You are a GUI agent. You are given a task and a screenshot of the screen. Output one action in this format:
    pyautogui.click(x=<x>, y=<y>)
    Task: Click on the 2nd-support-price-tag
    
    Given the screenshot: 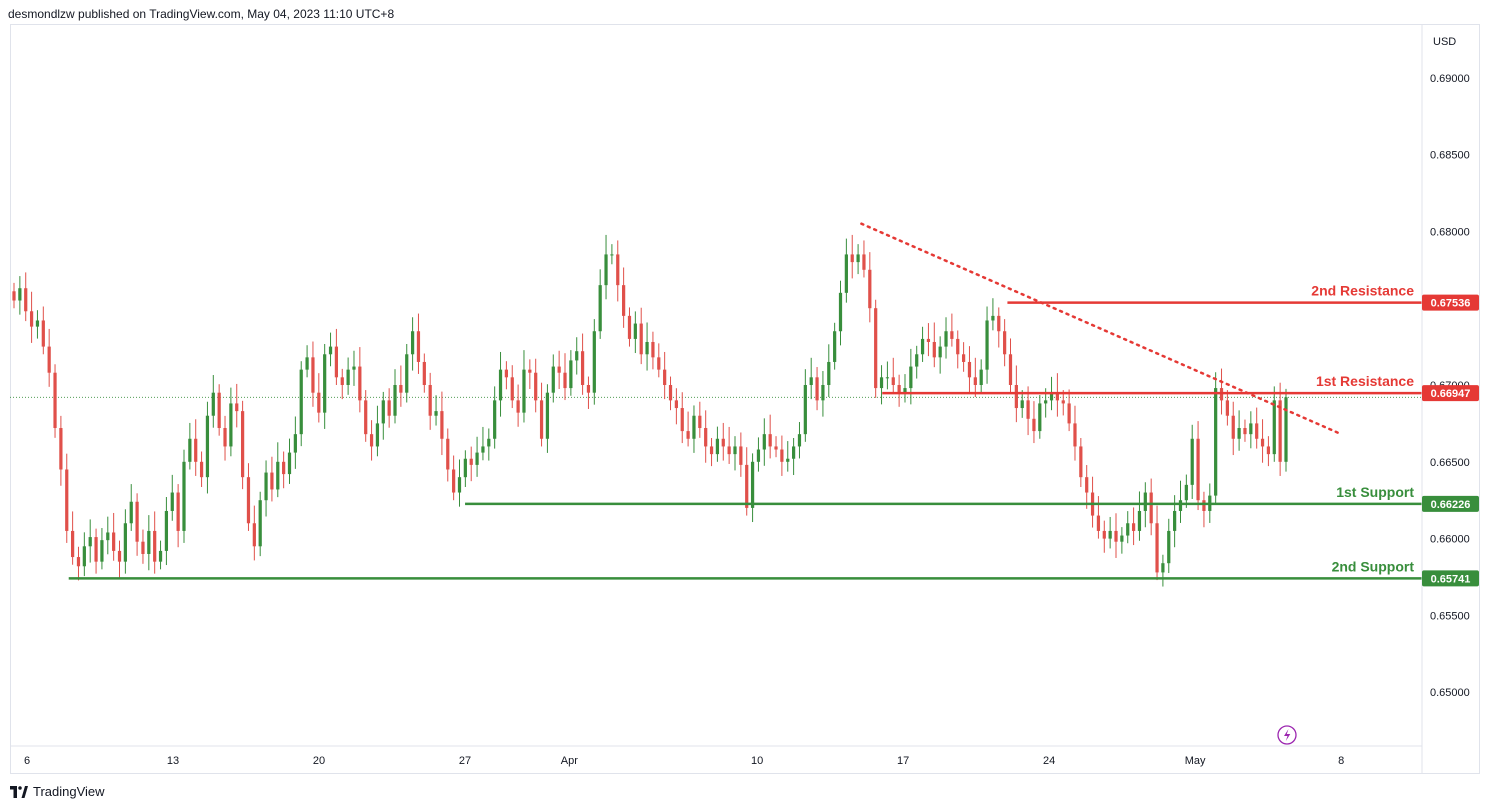 What is the action you would take?
    pyautogui.click(x=1450, y=578)
    